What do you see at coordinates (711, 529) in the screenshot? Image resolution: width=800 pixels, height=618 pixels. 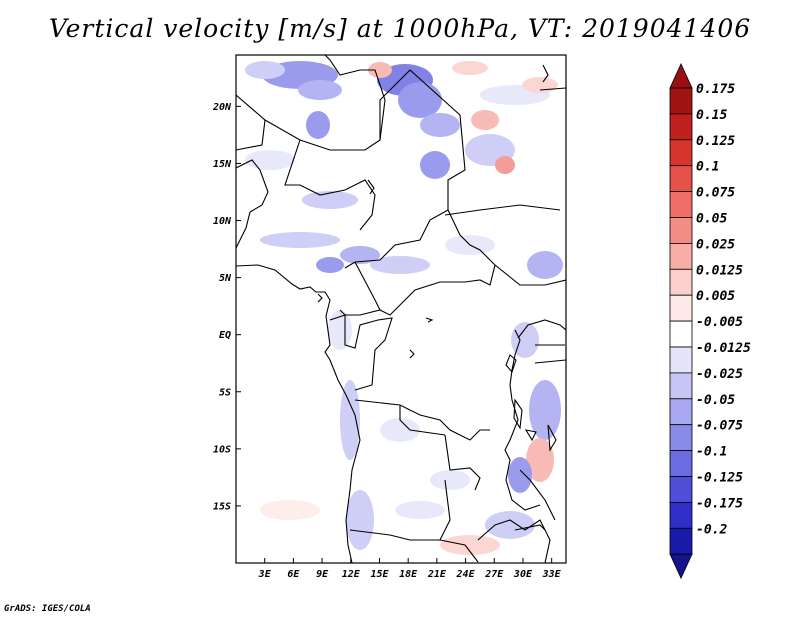 I see `colorbar-label: -0.2` at bounding box center [711, 529].